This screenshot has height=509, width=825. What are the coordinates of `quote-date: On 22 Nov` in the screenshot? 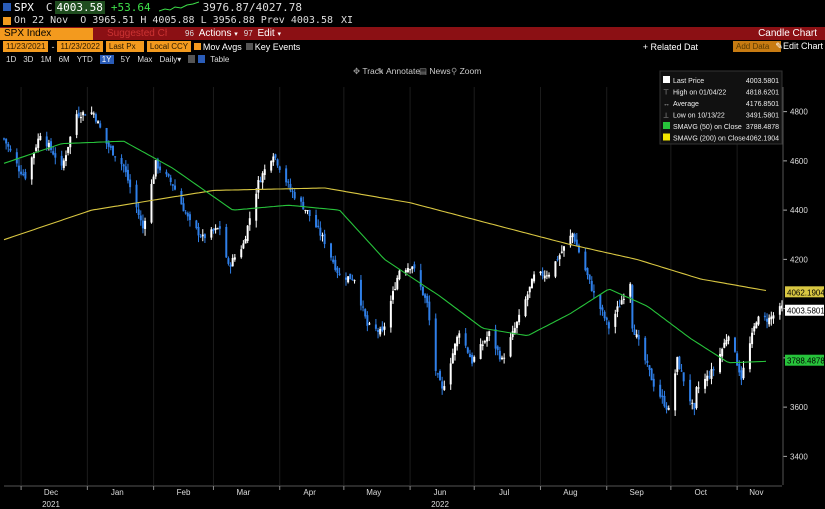 It's located at (41, 20).